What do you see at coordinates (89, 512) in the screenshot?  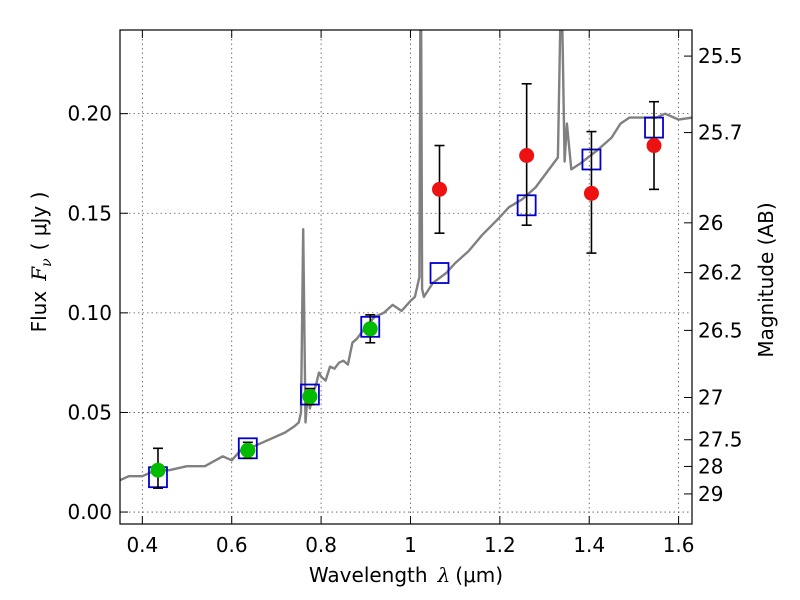 I see `y-tick-label: 0.00` at bounding box center [89, 512].